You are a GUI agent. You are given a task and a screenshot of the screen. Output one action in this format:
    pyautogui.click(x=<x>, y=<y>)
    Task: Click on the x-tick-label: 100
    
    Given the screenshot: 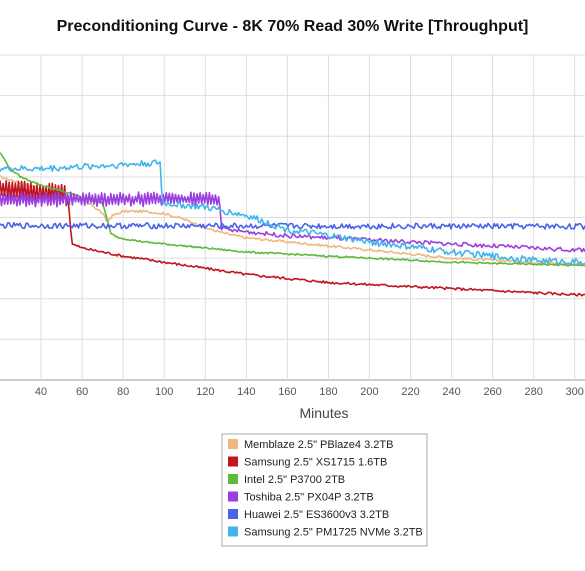 What is the action you would take?
    pyautogui.click(x=164, y=392)
    